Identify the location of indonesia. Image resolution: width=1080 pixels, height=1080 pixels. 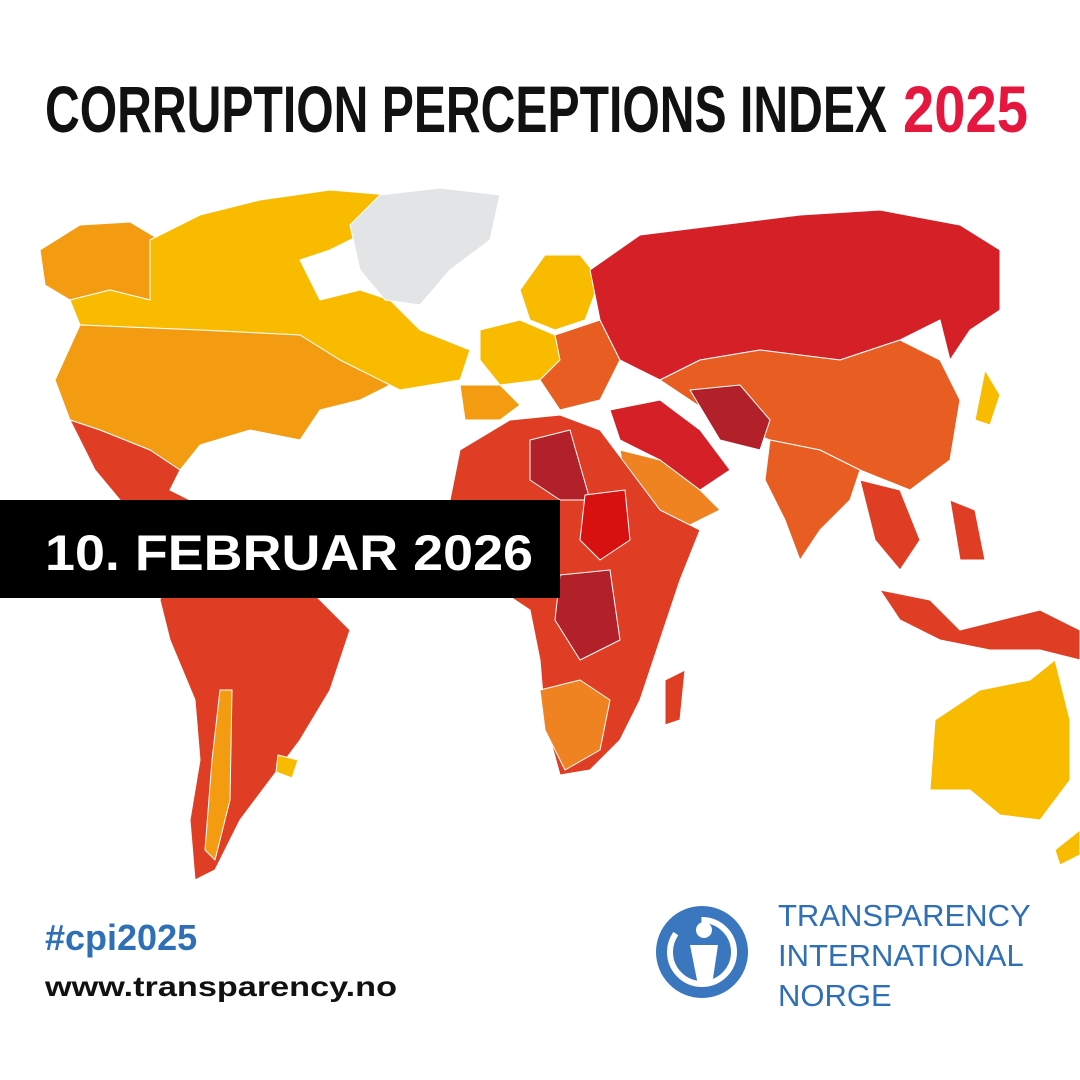
(979, 625).